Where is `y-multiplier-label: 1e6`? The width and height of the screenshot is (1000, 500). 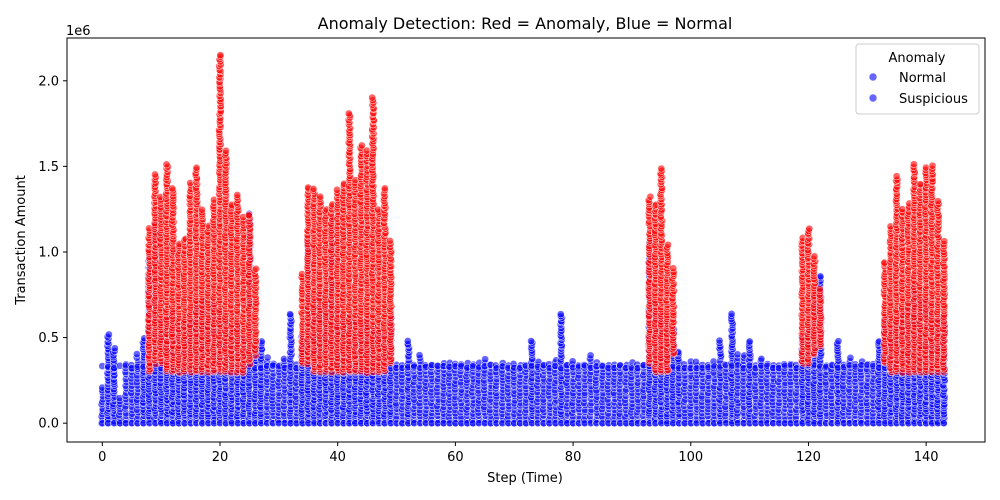 y-multiplier-label: 1e6 is located at coordinates (78, 31).